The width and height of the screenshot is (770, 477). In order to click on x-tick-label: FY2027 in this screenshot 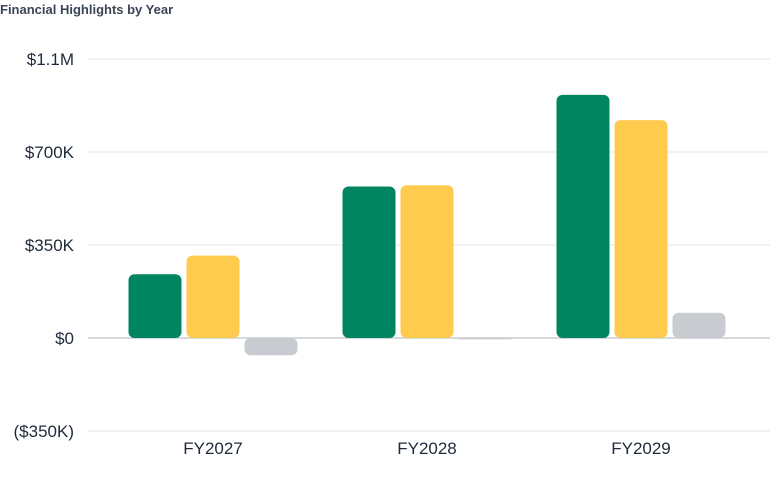, I will do `click(213, 448)`.